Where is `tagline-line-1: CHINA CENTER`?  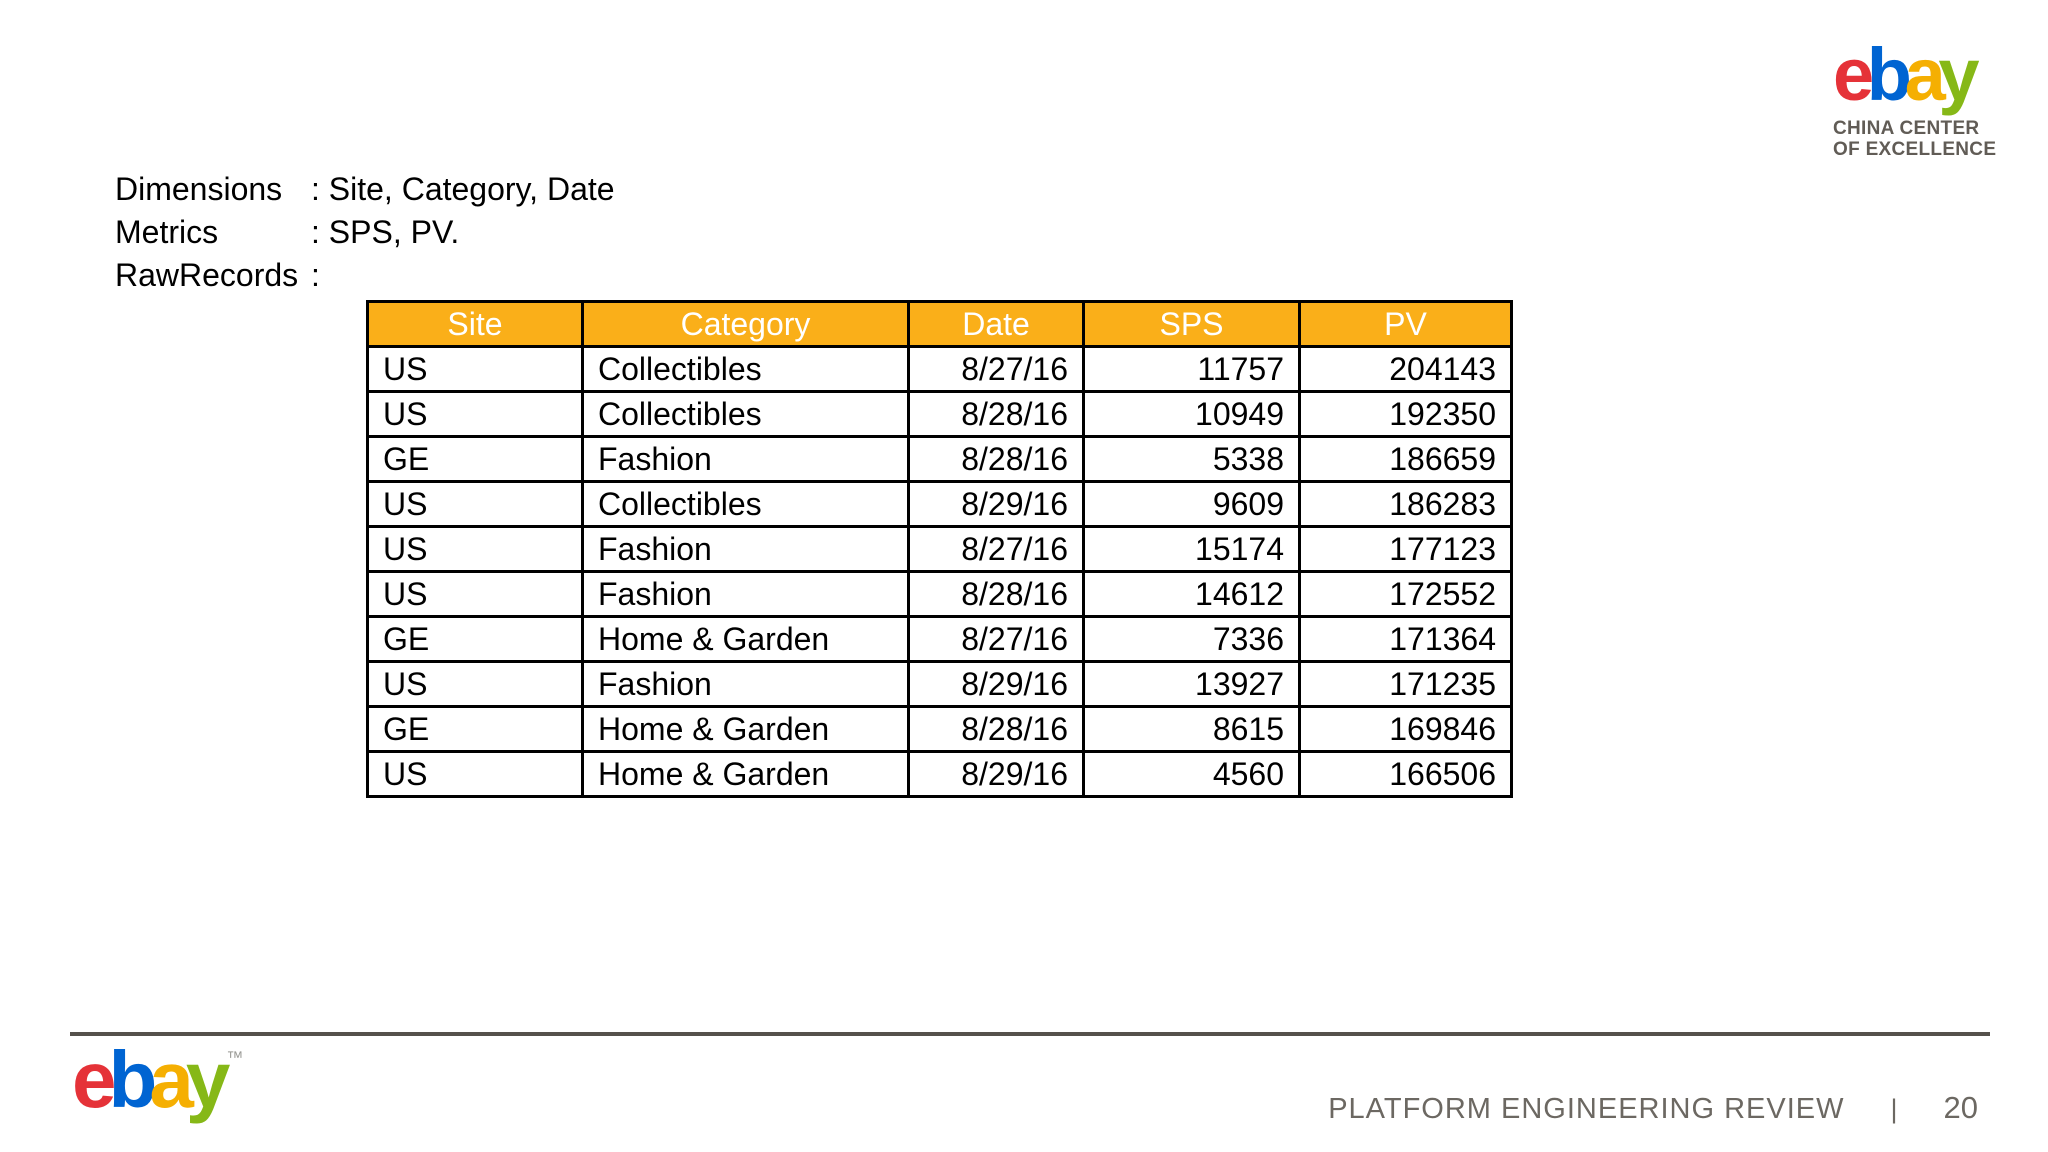 tagline-line-1: CHINA CENTER is located at coordinates (1906, 129).